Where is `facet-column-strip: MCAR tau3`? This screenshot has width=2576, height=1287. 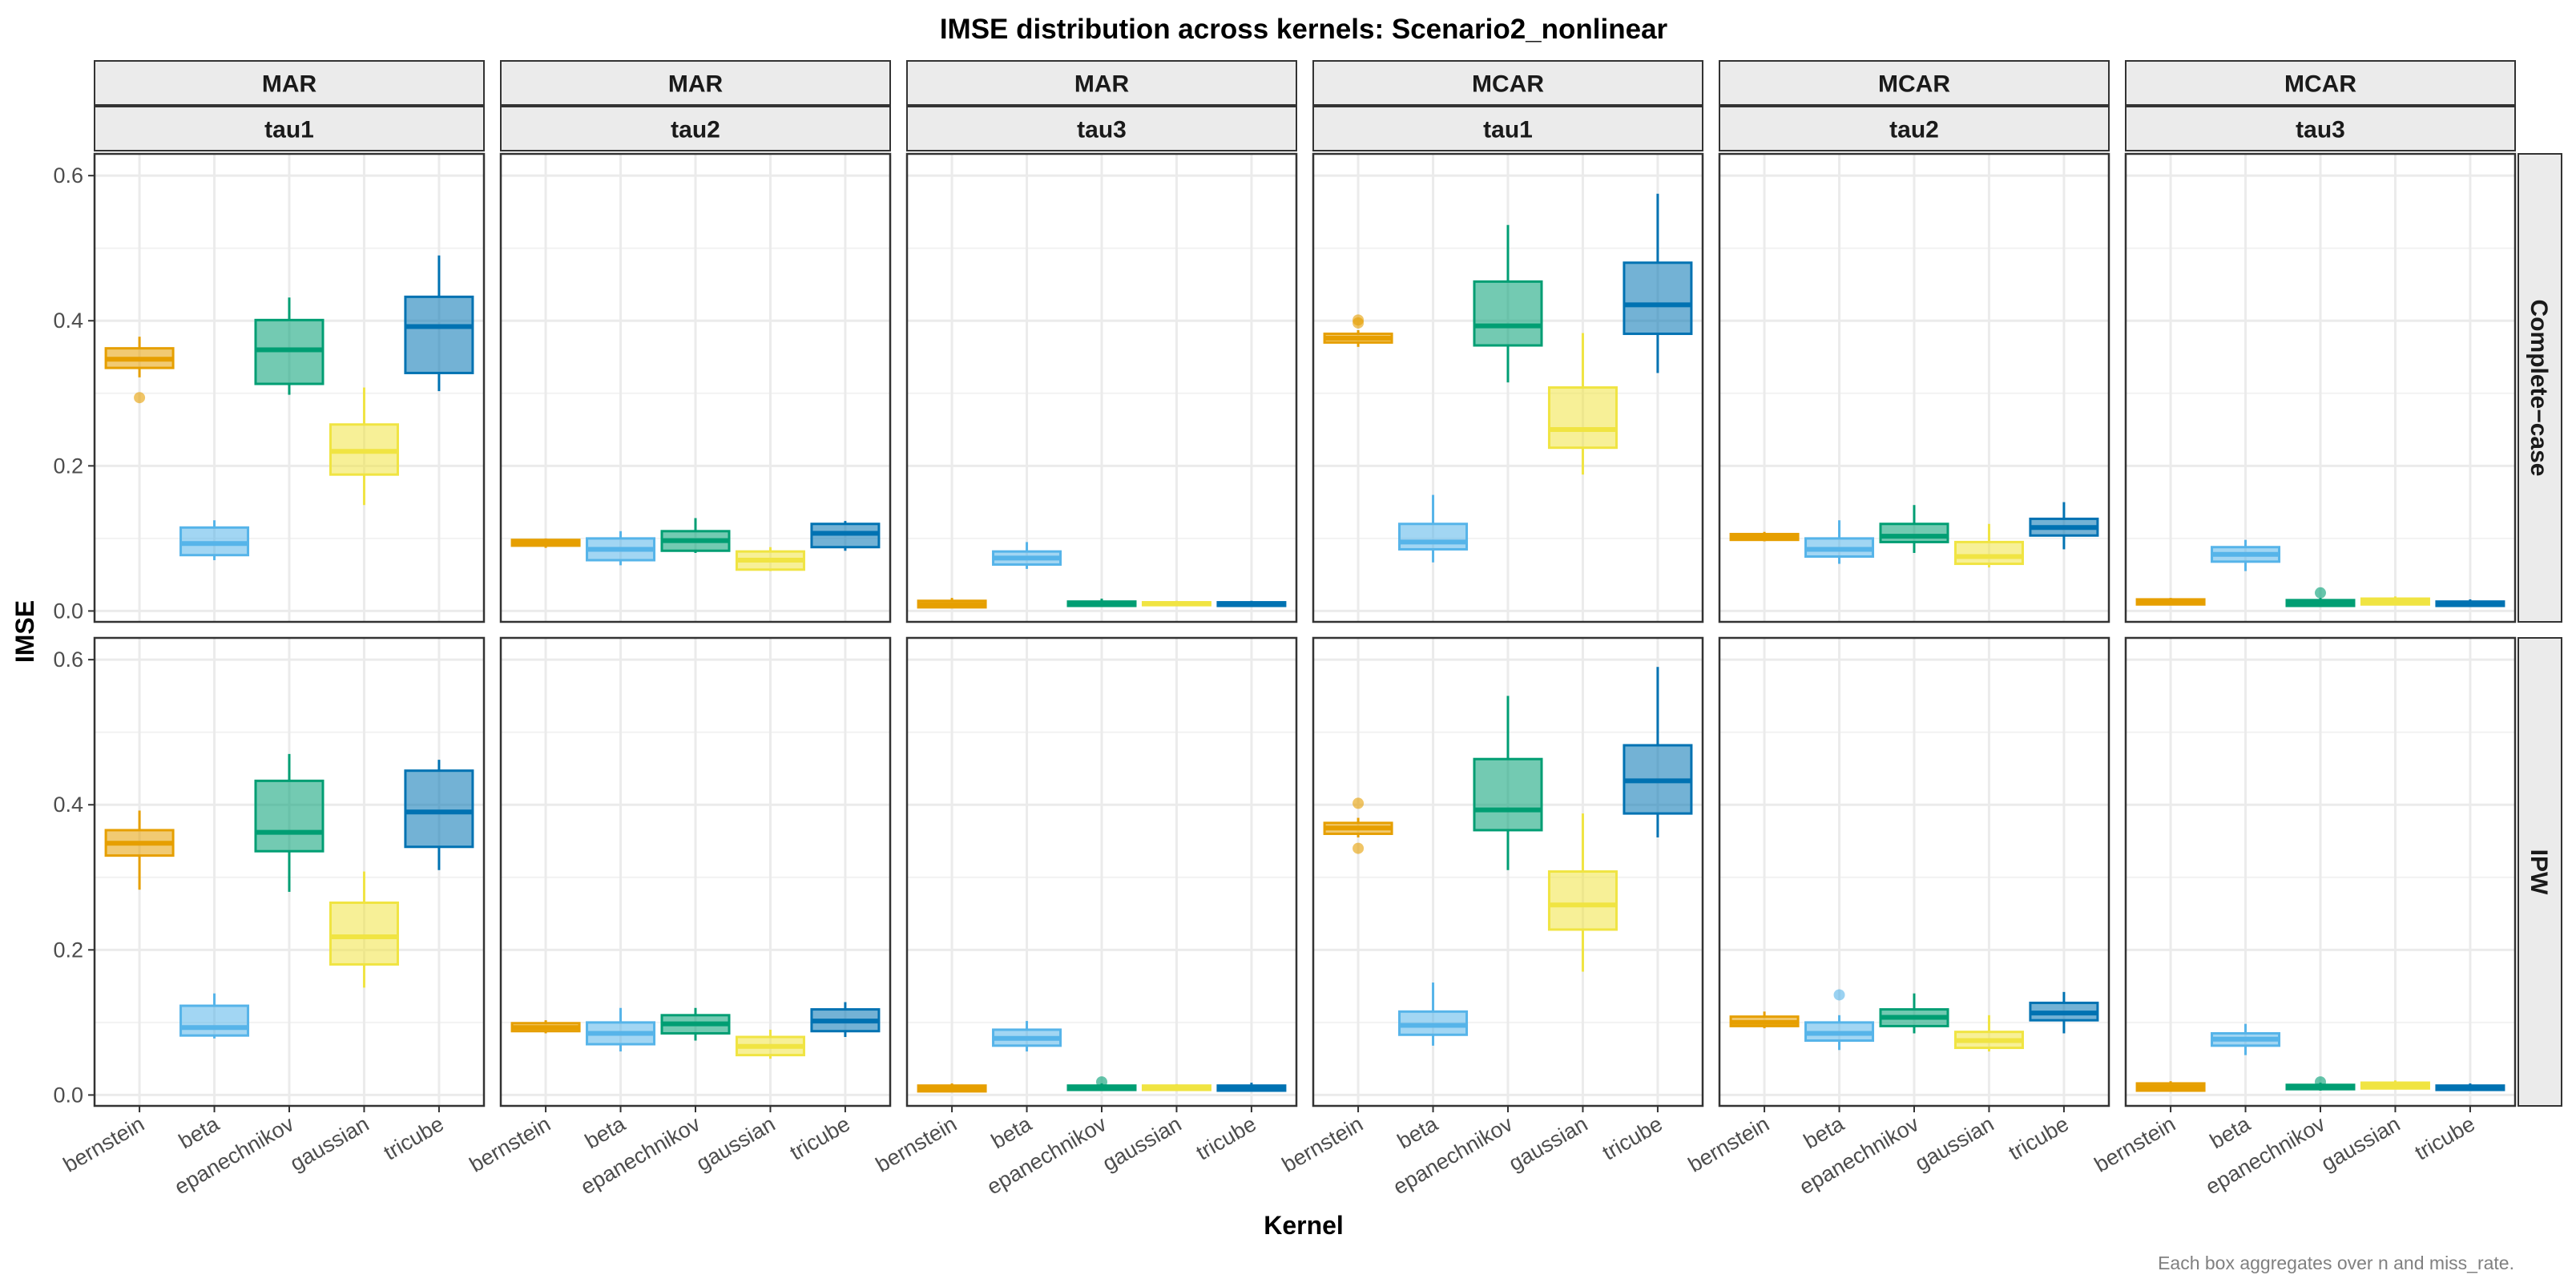
facet-column-strip: MCAR tau3 is located at coordinates (2320, 106).